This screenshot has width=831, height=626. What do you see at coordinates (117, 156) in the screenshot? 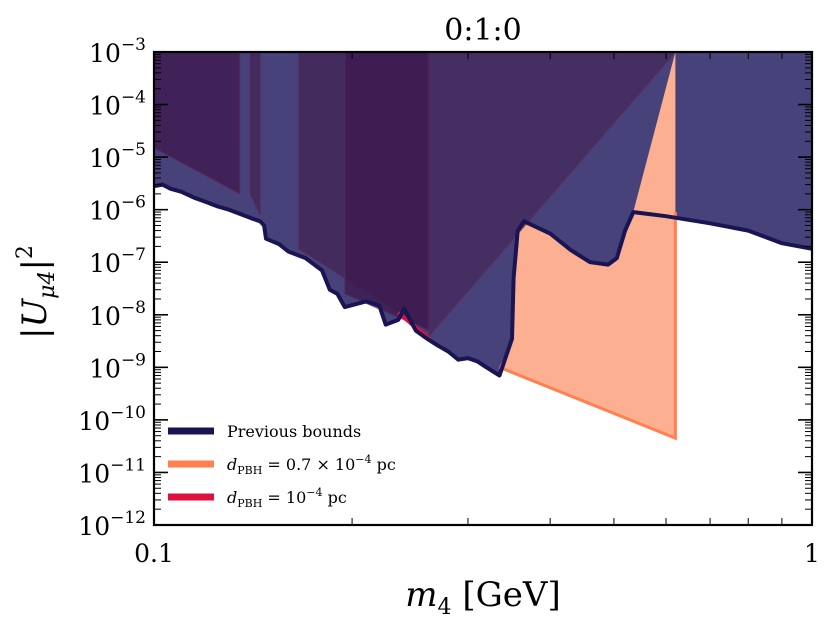
I see `y-tick-label: 10⁻⁵` at bounding box center [117, 156].